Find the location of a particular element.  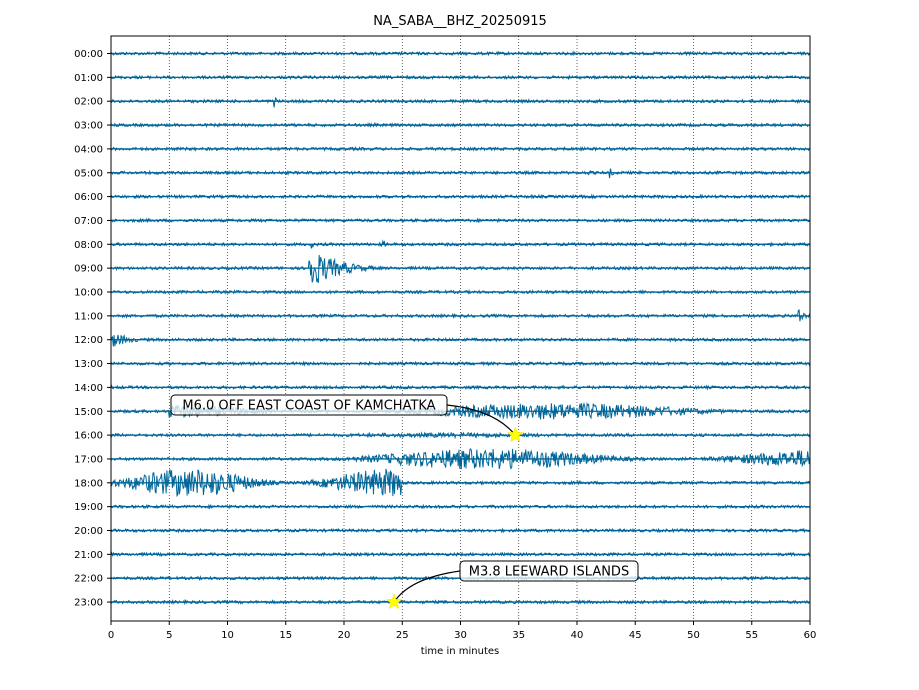

y-tick-label: 13:00 is located at coordinates (88, 364).